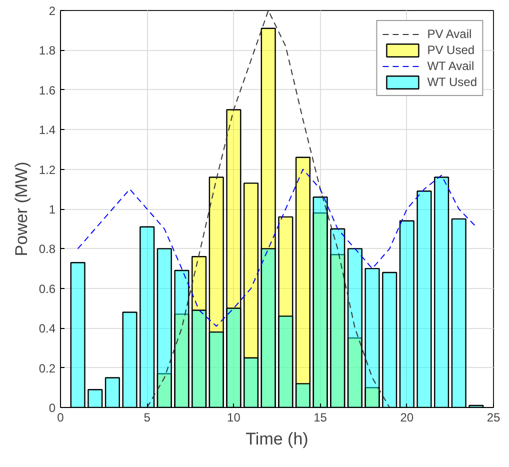 The image size is (509, 467). I want to click on legend-label: WT Used, so click(452, 82).